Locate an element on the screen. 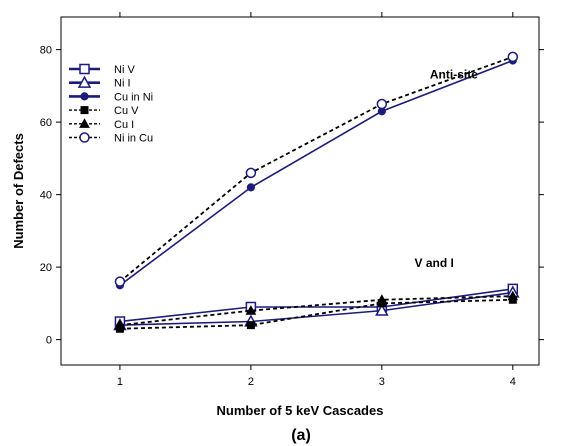  series-cu-i is located at coordinates (316, 310).